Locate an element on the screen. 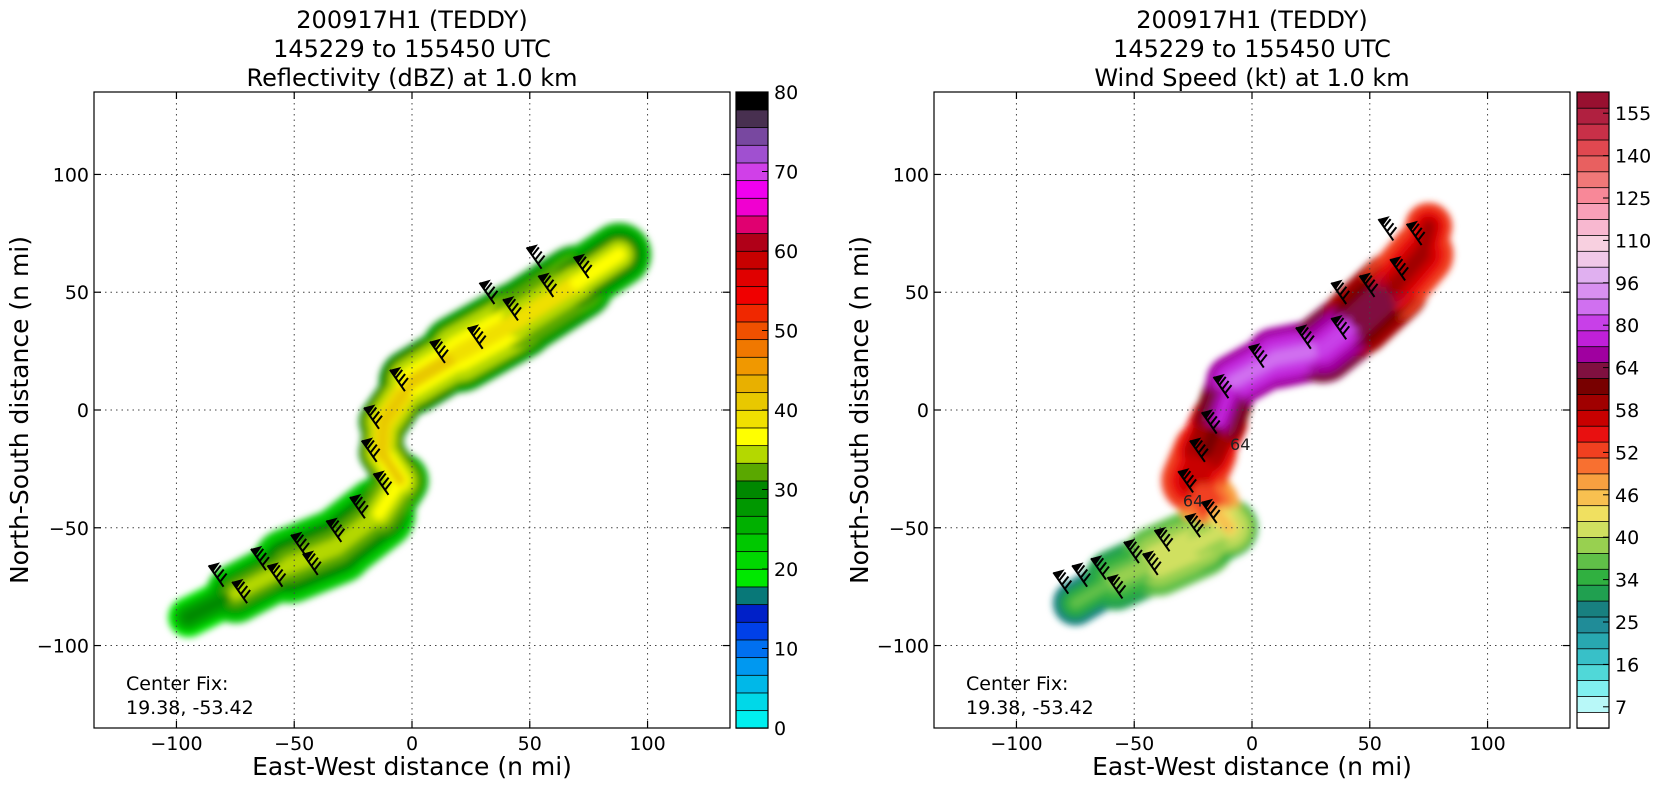 The width and height of the screenshot is (1654, 787). center-fix-value: 19.38, -53.42 is located at coordinates (1030, 708).